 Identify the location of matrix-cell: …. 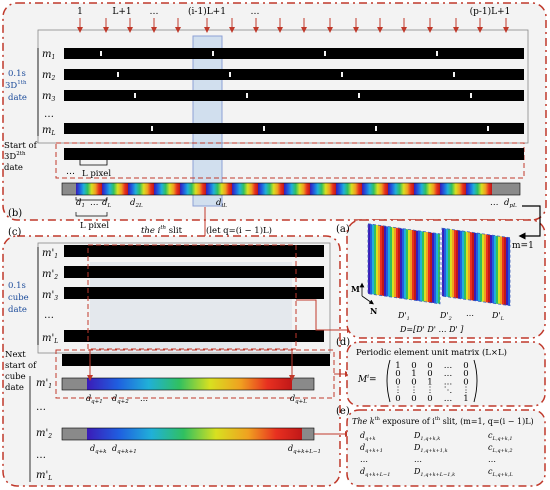
(448, 374).